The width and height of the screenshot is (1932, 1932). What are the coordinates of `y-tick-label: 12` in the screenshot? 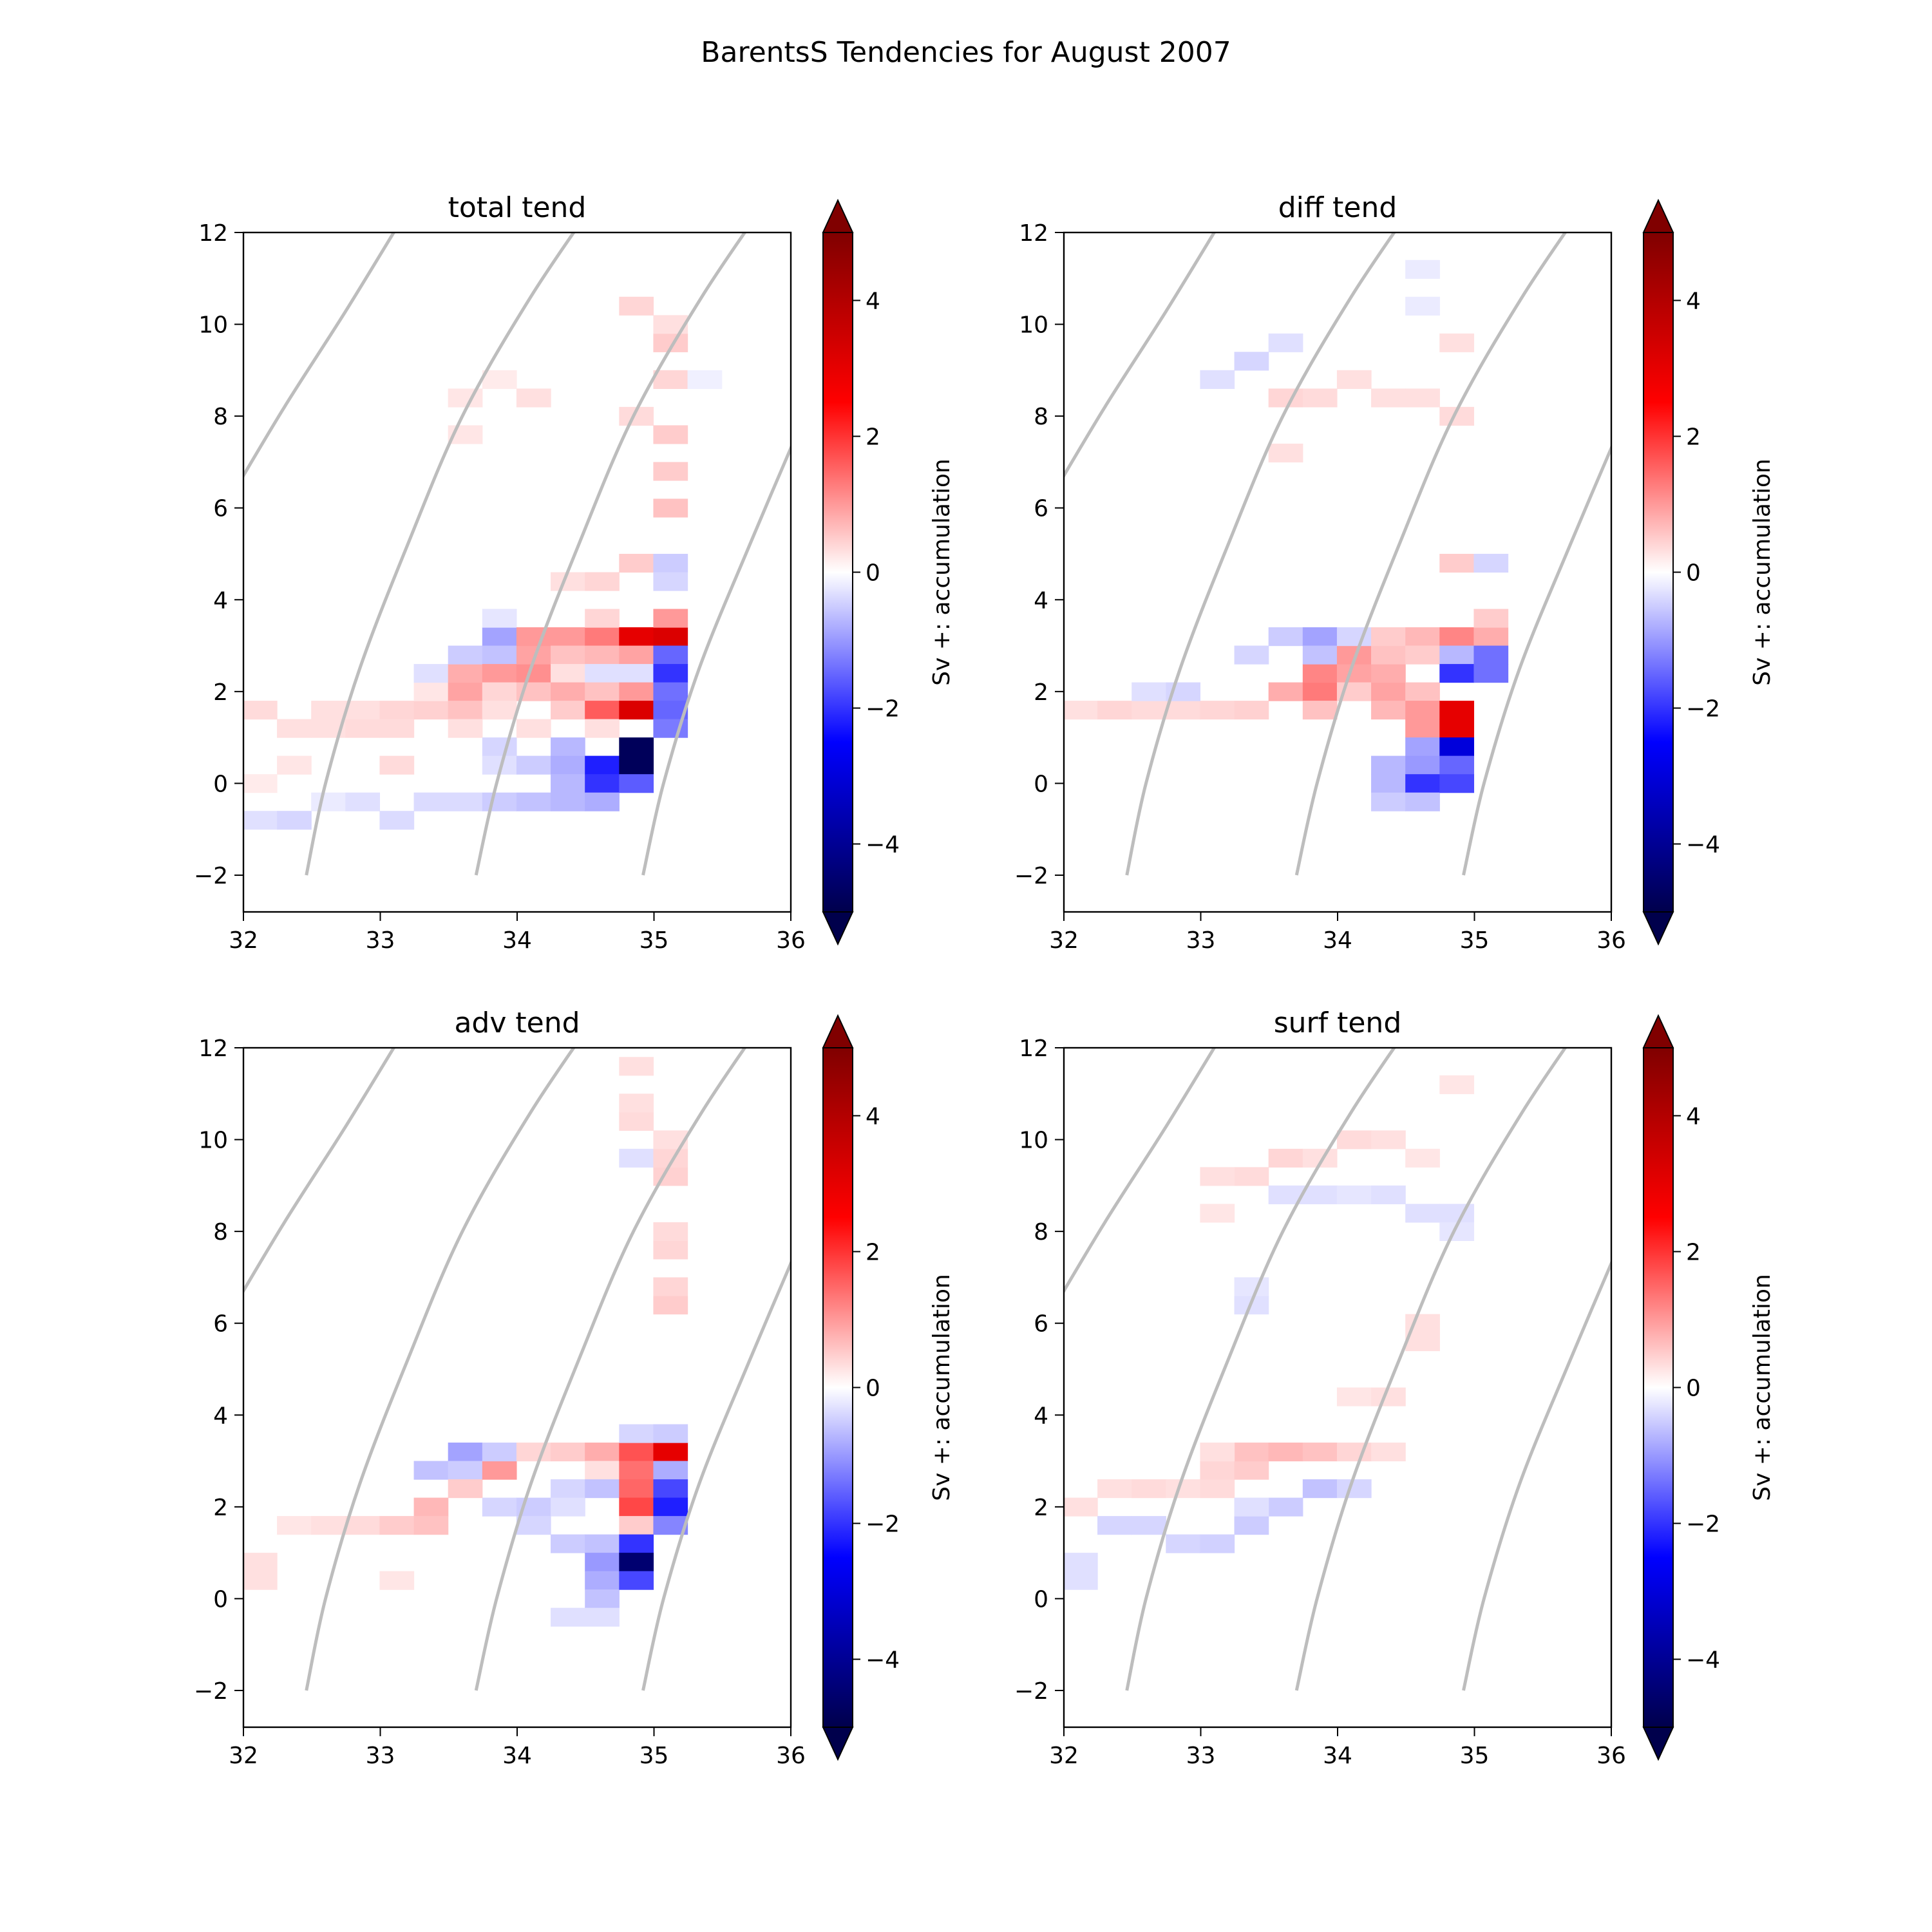 It's located at (213, 1049).